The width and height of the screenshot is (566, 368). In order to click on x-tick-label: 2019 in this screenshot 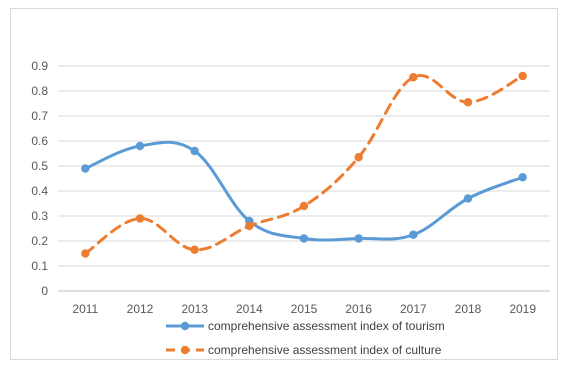, I will do `click(522, 309)`.